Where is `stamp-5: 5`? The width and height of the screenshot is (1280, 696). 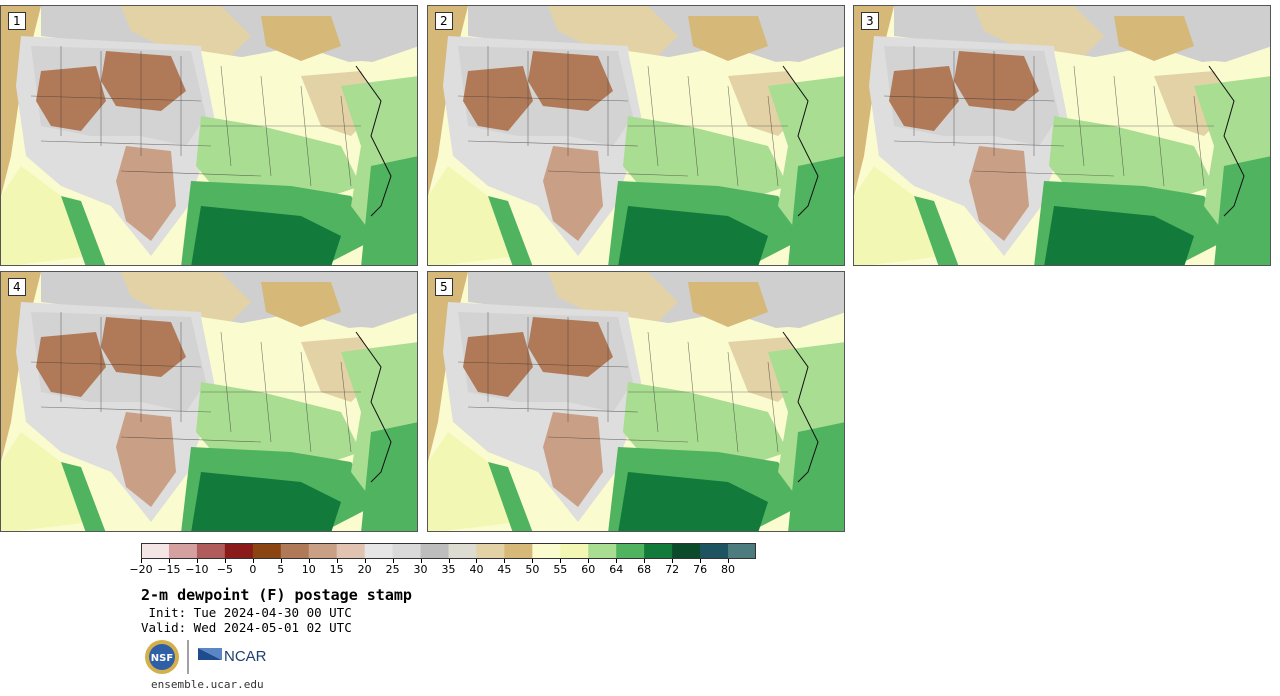 stamp-5: 5 is located at coordinates (636, 401).